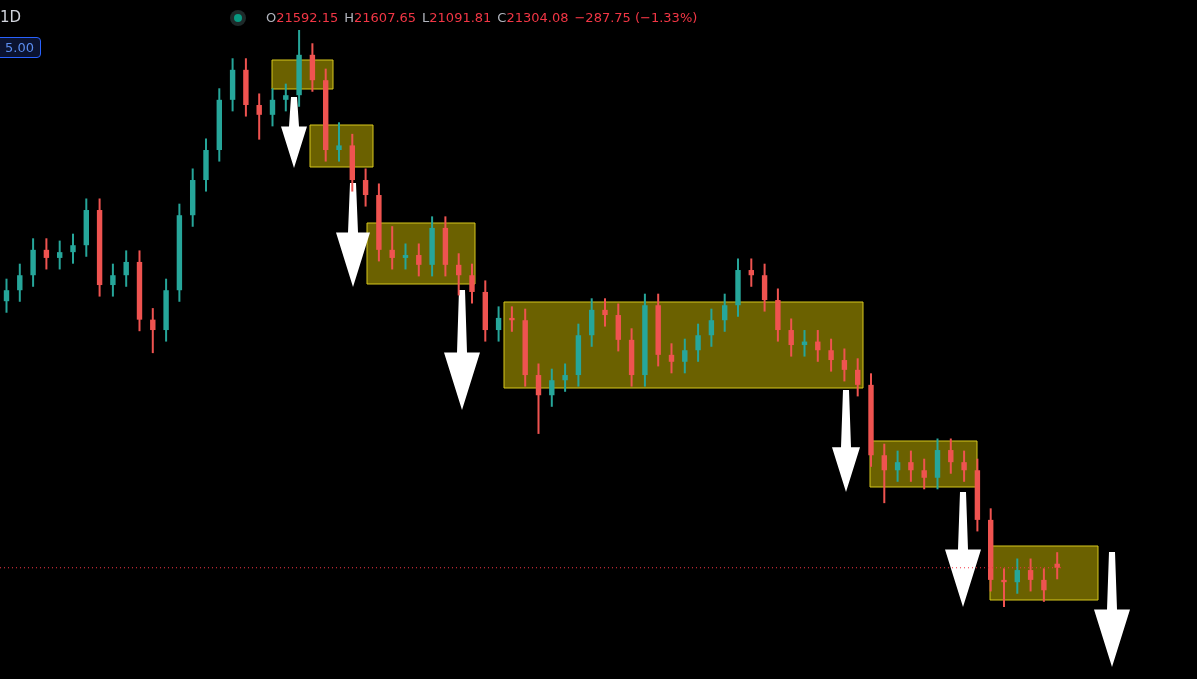 The height and width of the screenshot is (679, 1197). Describe the element at coordinates (636, 17) in the screenshot. I see `text: −287.75 (−1.33%)` at that location.